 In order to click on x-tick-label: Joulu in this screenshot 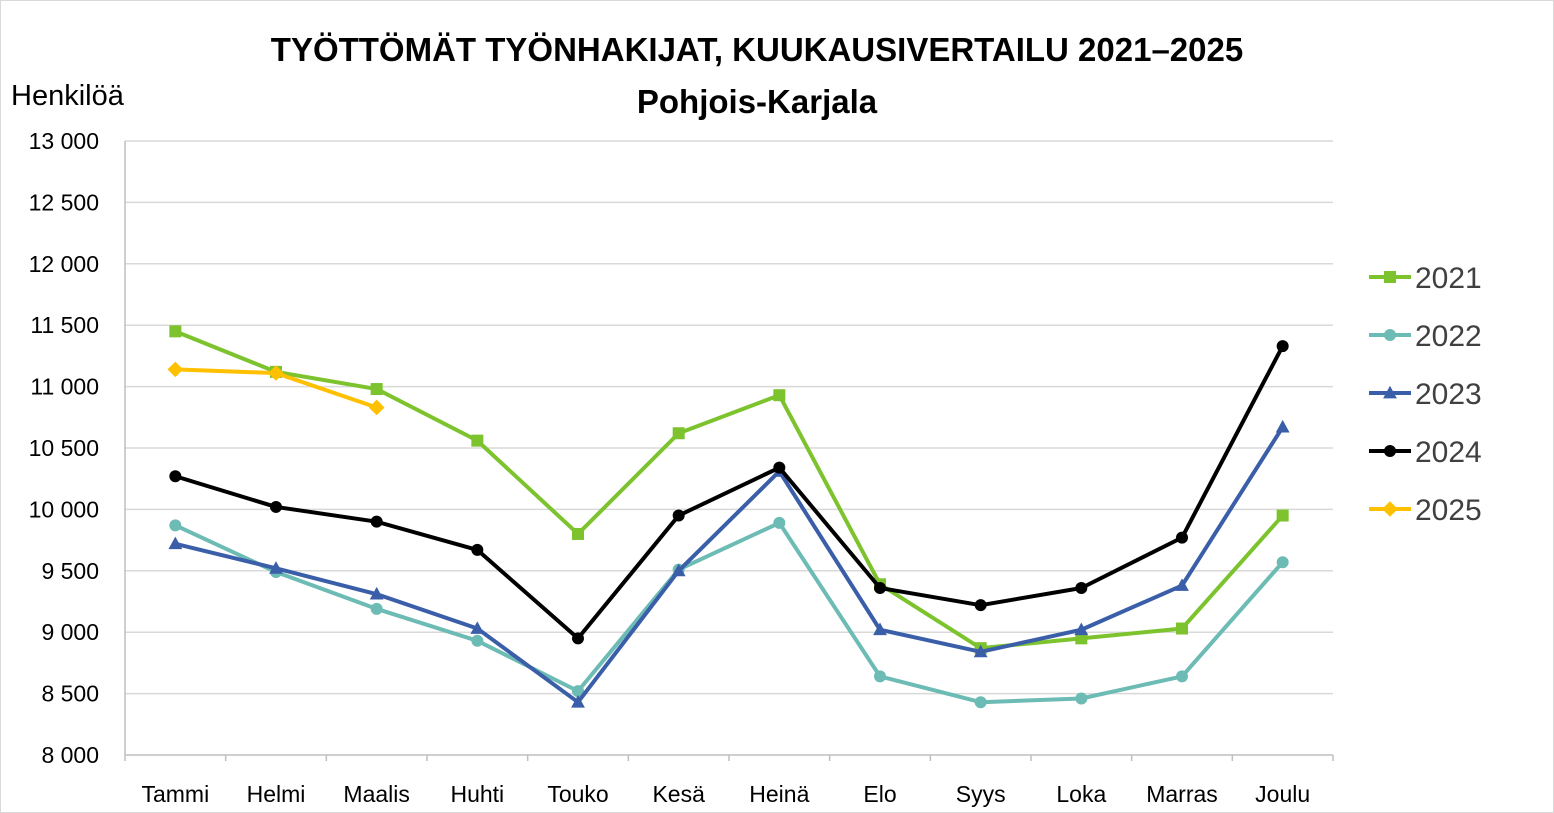, I will do `click(1282, 794)`.